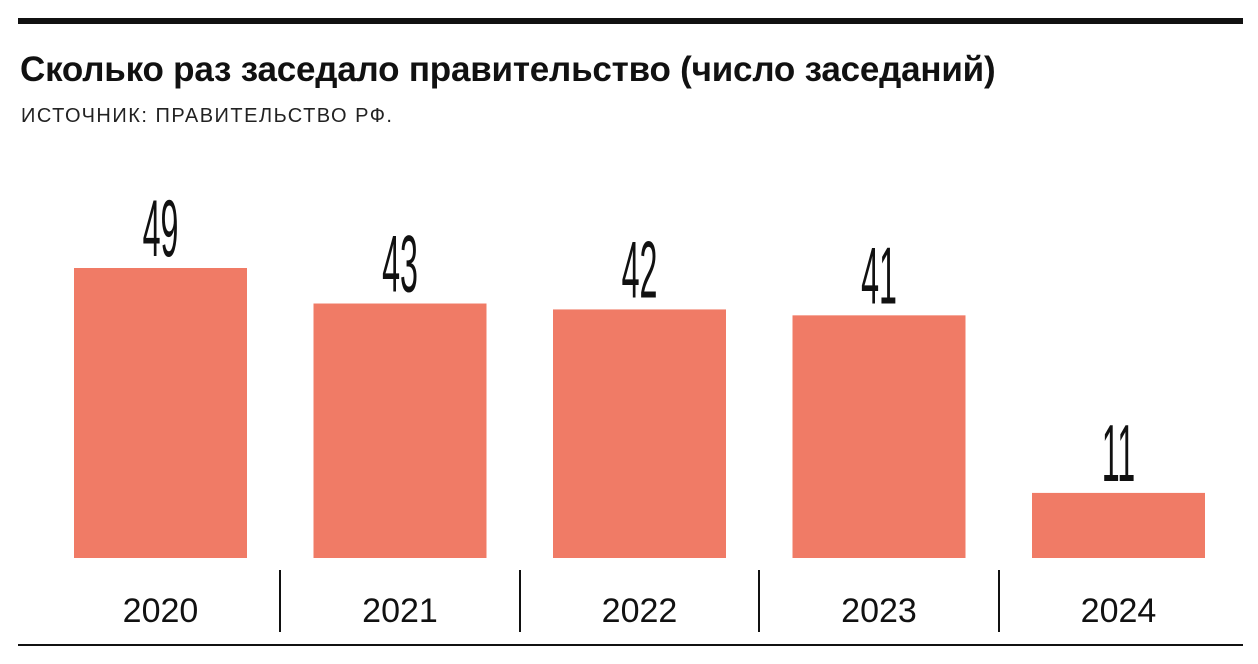 Image resolution: width=1258 pixels, height=664 pixels. Describe the element at coordinates (879, 436) in the screenshot. I see `bar-2023` at that location.